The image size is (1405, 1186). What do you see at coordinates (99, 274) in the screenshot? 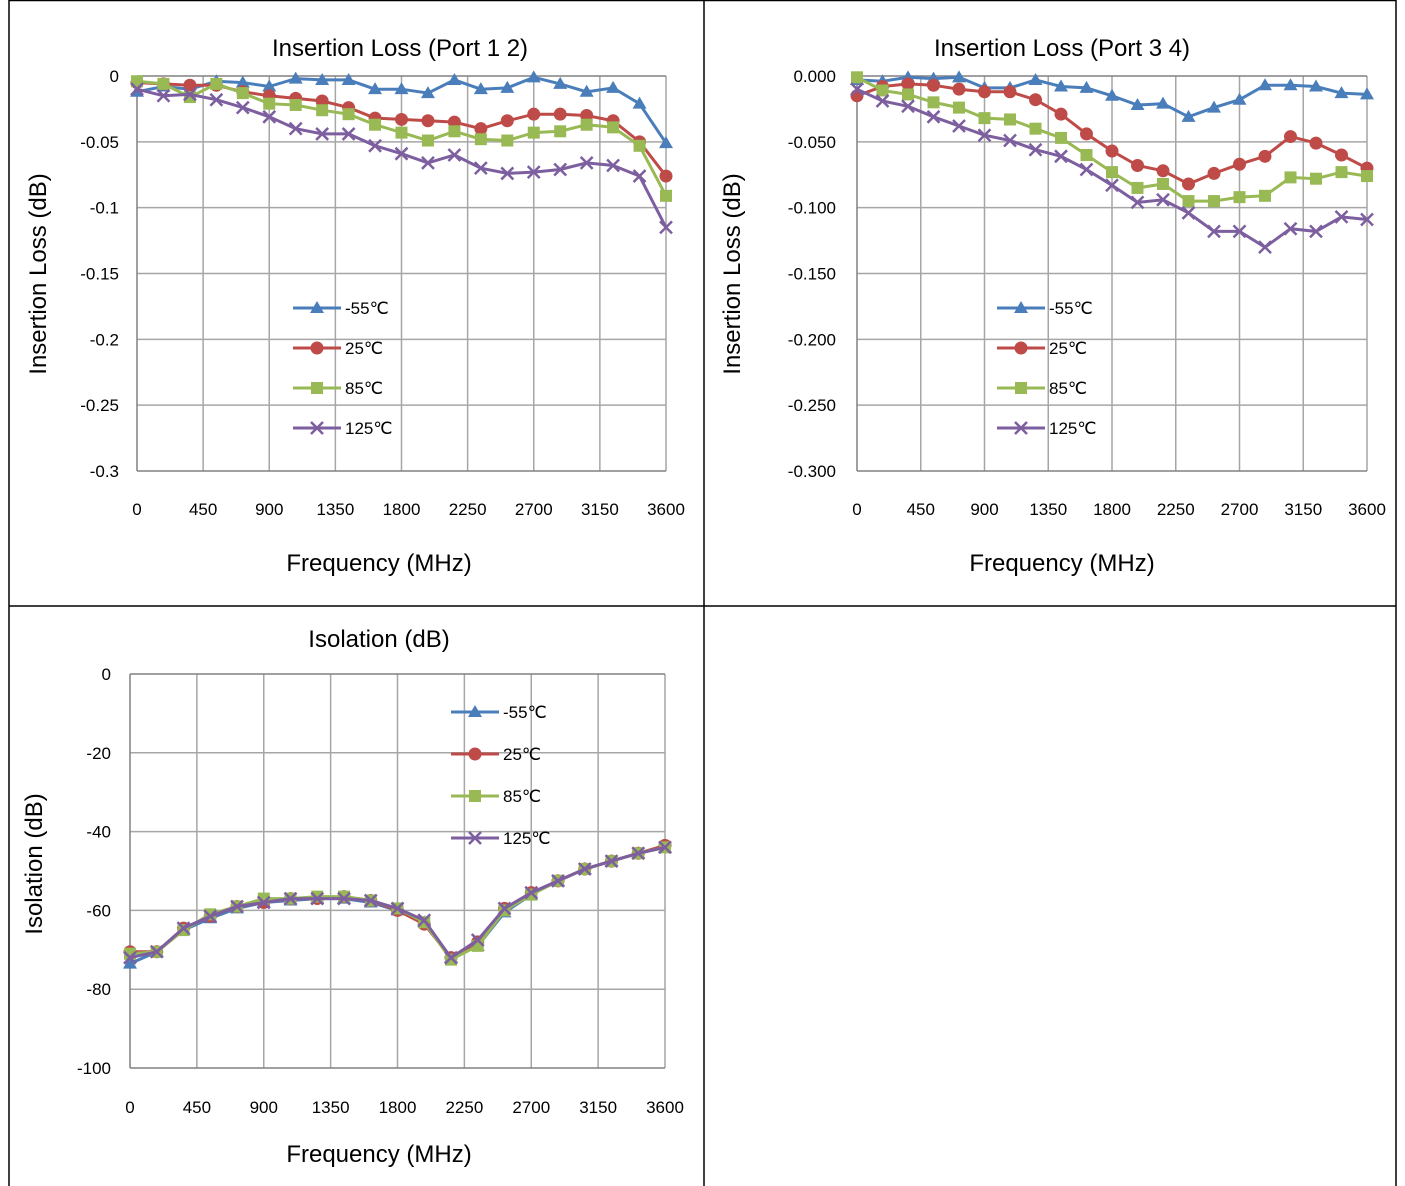
I see `y-tick-label: -0.15` at bounding box center [99, 274].